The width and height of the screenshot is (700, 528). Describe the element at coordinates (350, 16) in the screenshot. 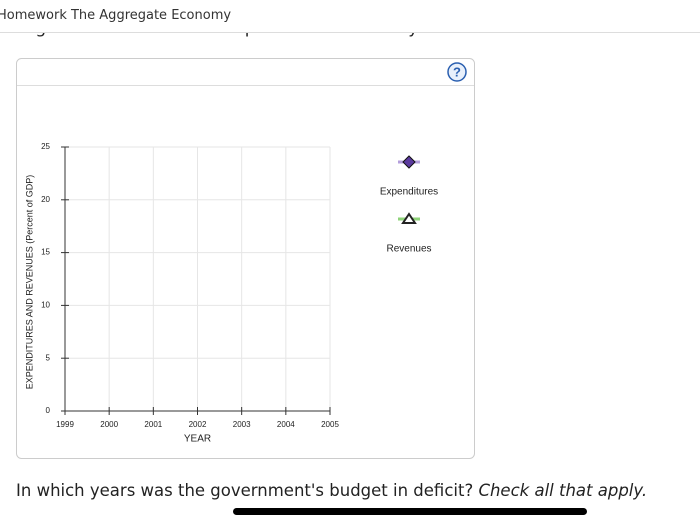

I see `header: Homework The Aggregate Economy` at that location.